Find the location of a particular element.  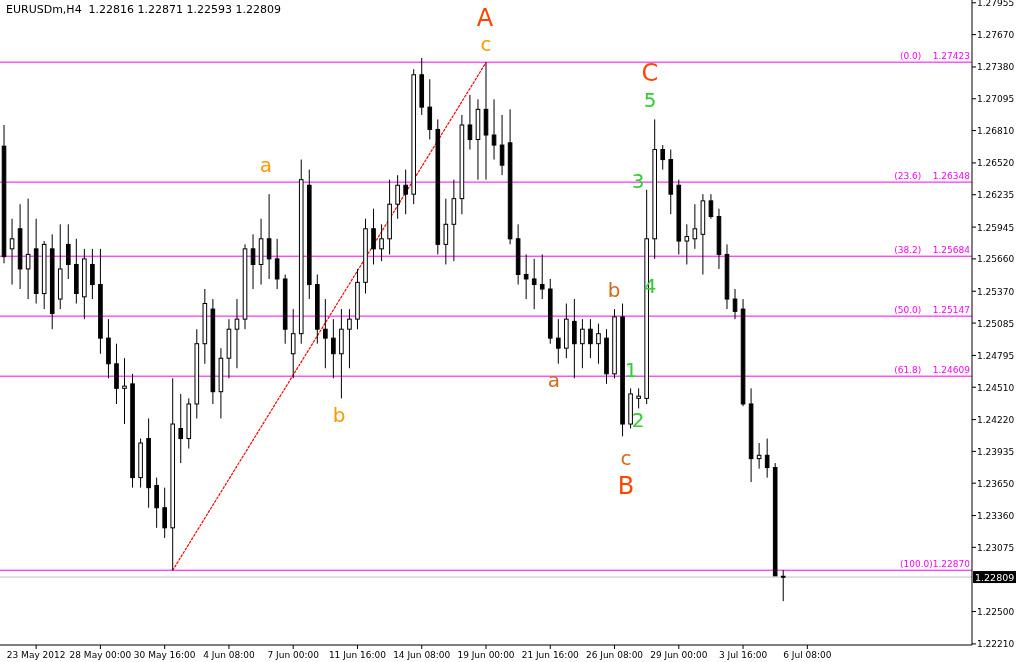

x-tick-label: 29 Jun 00:00 is located at coordinates (679, 655).